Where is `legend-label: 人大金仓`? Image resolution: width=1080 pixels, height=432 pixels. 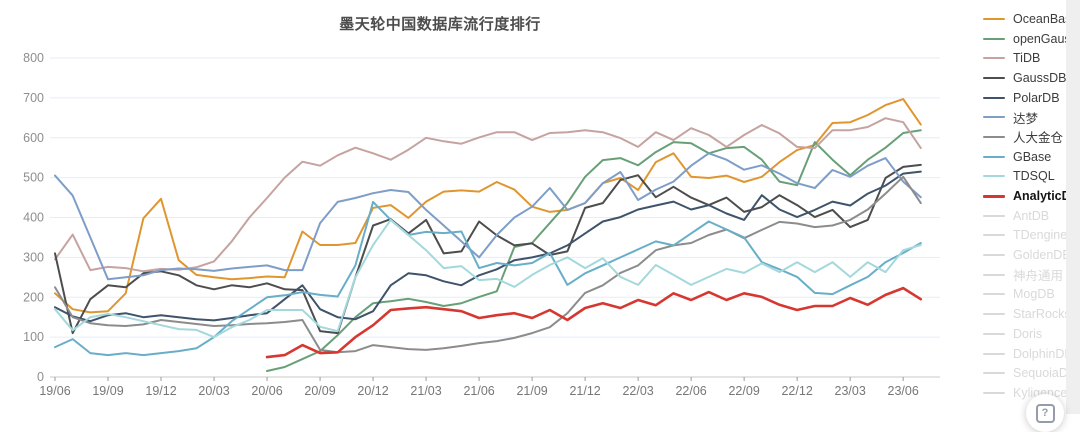
legend-label: 人大金仓 is located at coordinates (1038, 138).